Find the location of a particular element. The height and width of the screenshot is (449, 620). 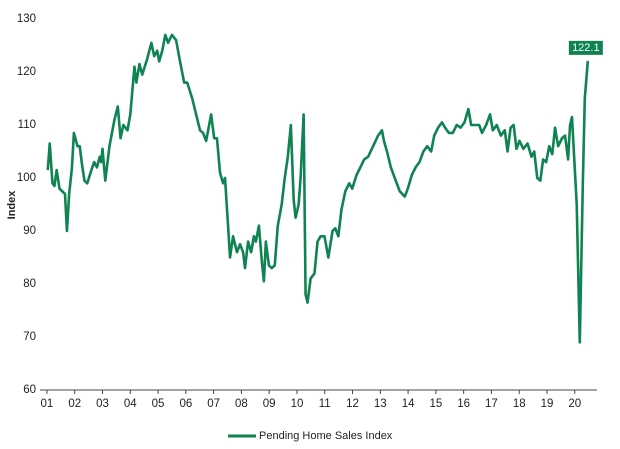

end-value-text: 122.1 is located at coordinates (586, 48).